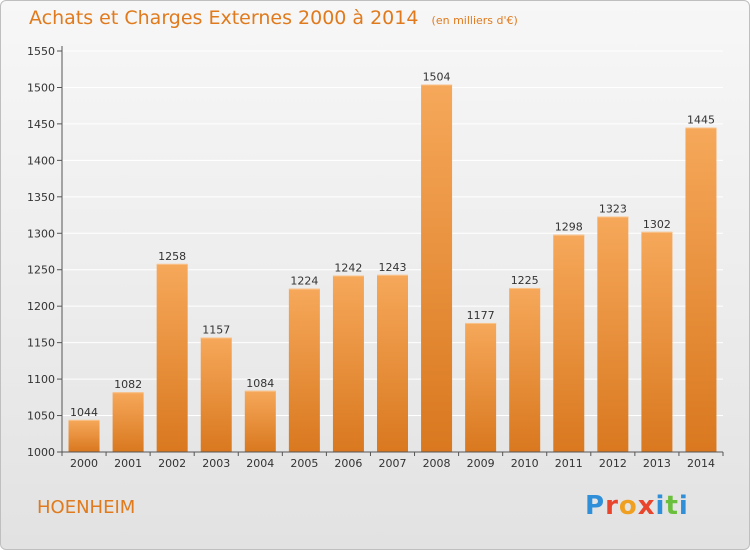 Image resolution: width=750 pixels, height=550 pixels. What do you see at coordinates (393, 463) in the screenshot?
I see `x-tick-label: 2007` at bounding box center [393, 463].